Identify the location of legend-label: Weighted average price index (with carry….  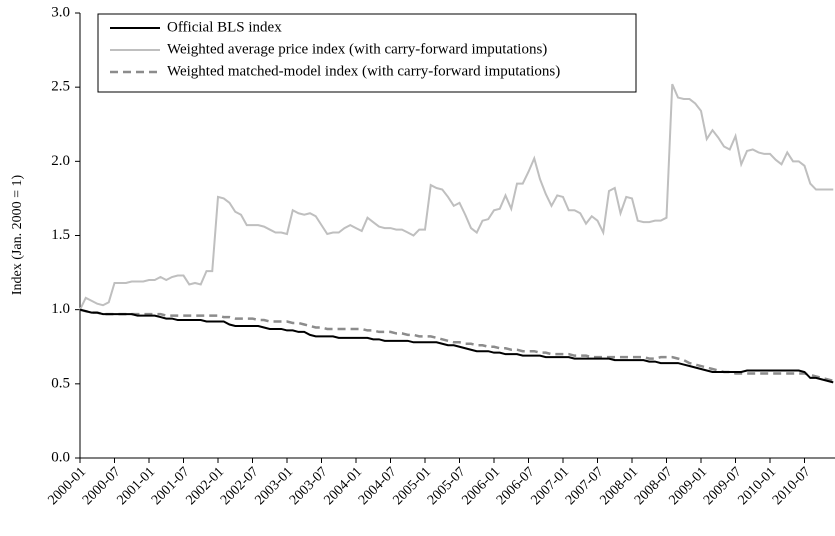
(357, 49).